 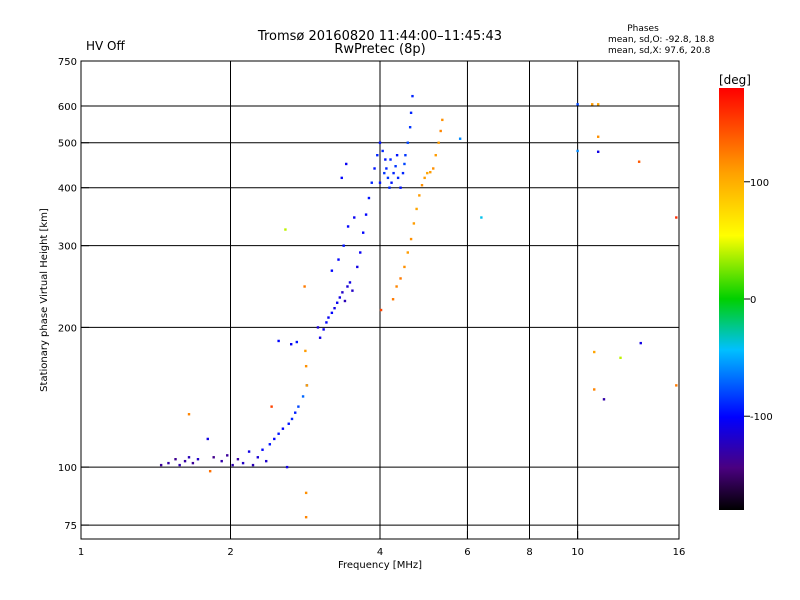 What do you see at coordinates (73, 294) in the screenshot?
I see `y-axis-ticks: 75 100 200 300 400 500 600 750` at bounding box center [73, 294].